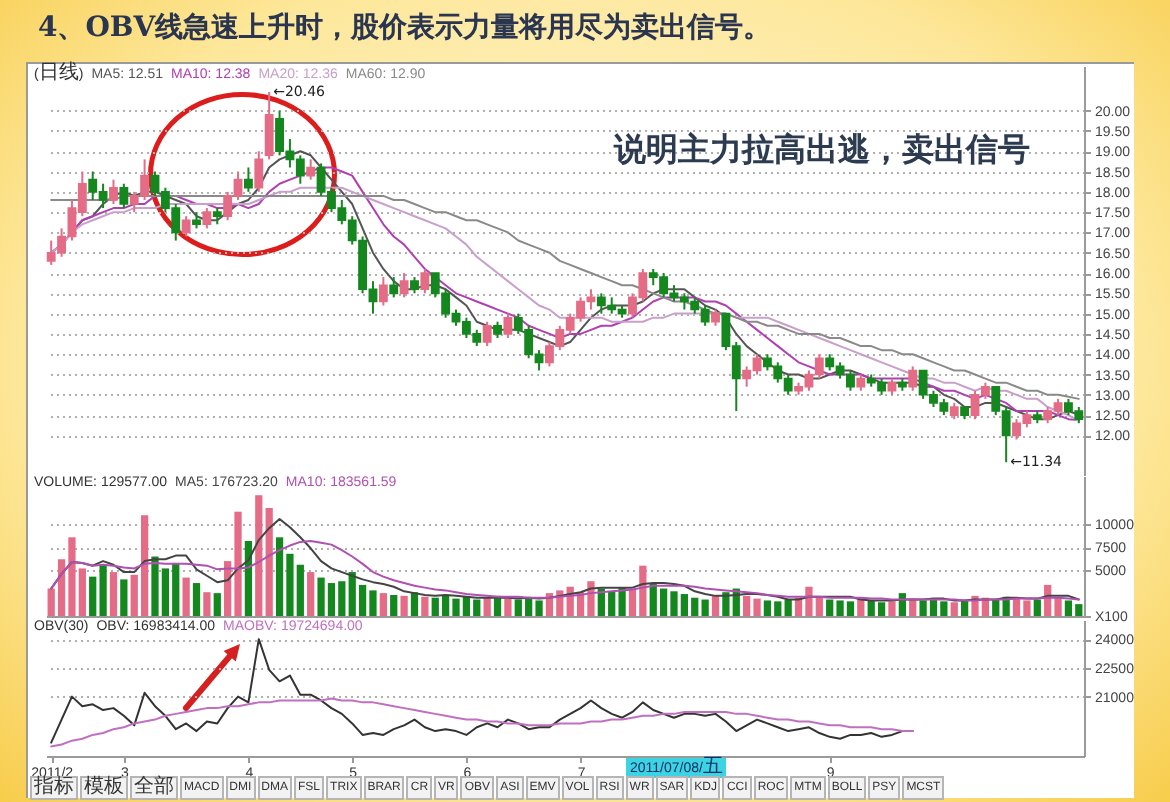 The height and width of the screenshot is (802, 1170). What do you see at coordinates (54, 788) in the screenshot?
I see `text: 指标` at bounding box center [54, 788].